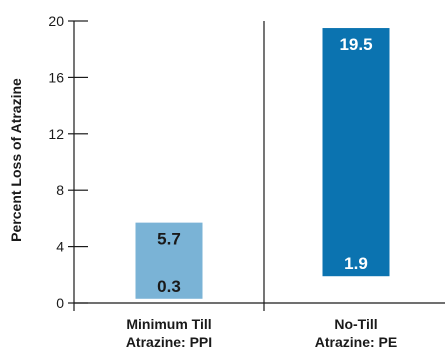  Describe the element at coordinates (68, 162) in the screenshot. I see `y-axis-ticks: 0 4 8 12 16 20` at that location.